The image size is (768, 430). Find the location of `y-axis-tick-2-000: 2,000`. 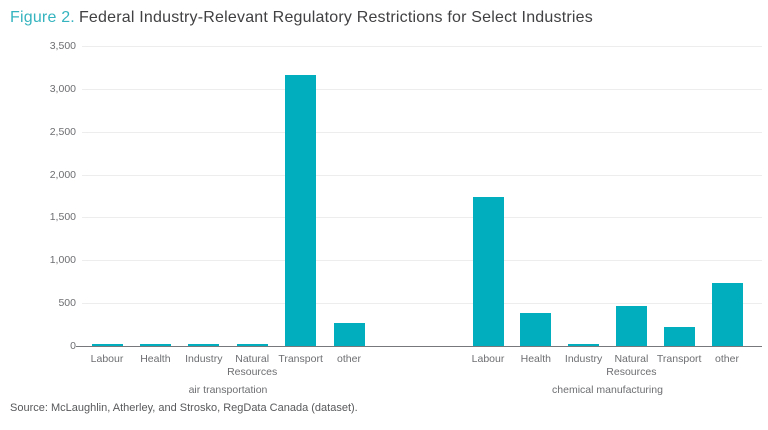

y-axis-tick-2-000: 2,000 is located at coordinates (62, 174).